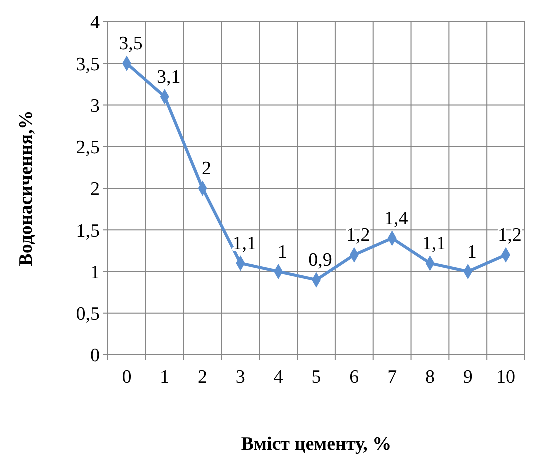 The width and height of the screenshot is (533, 462). Describe the element at coordinates (26, 188) in the screenshot. I see `y-axis-title: Водонасичення,%` at that location.